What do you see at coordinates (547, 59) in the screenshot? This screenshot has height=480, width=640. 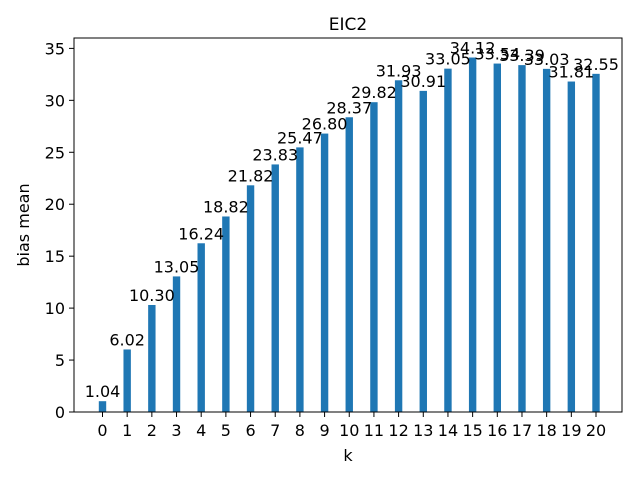 I see `data-label-k-18: 33.03` at bounding box center [547, 59].